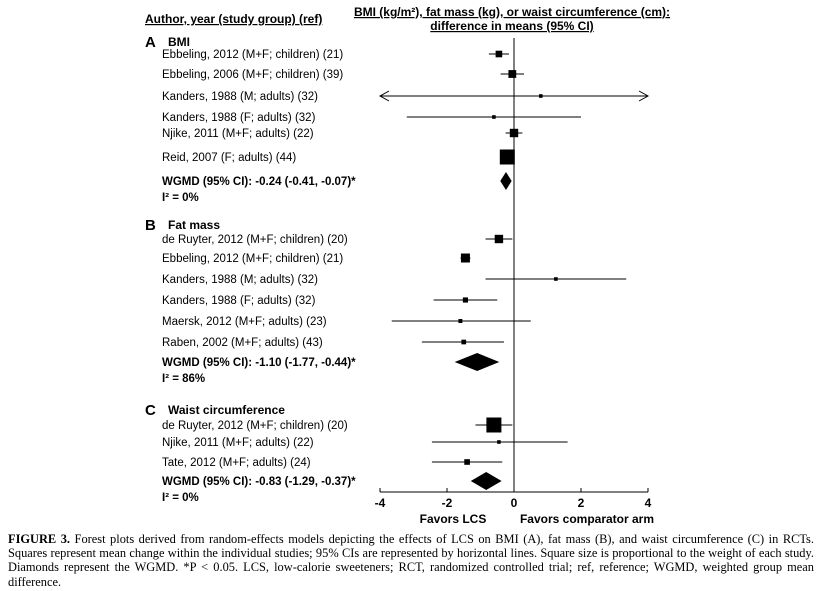 The height and width of the screenshot is (591, 820). Describe the element at coordinates (259, 182) in the screenshot. I see `pooled-estimate-label: WGMD (95% CI): -0.24 (-0.41, -0.07)*` at that location.